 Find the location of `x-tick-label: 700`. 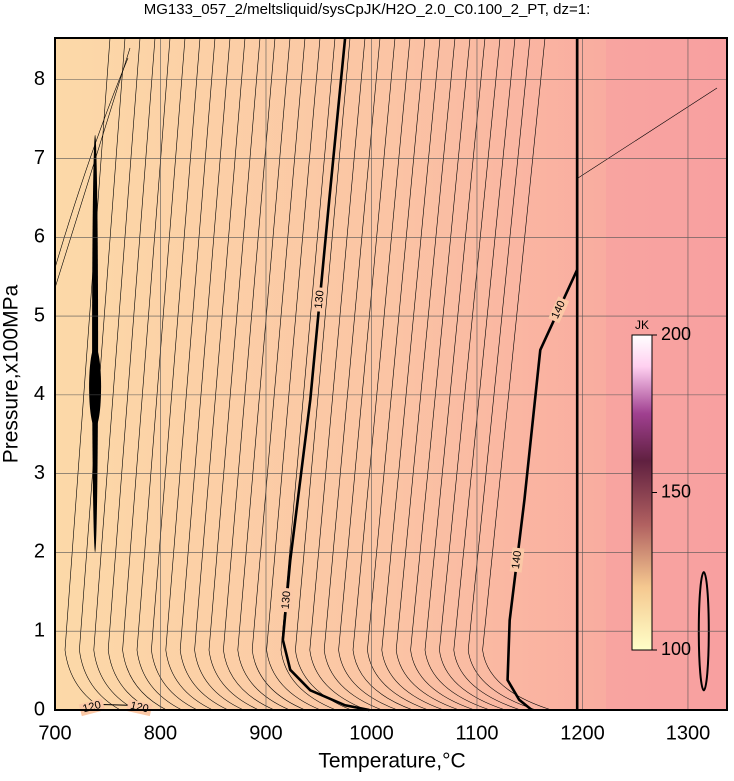

x-tick-label: 700 is located at coordinates (54, 733).